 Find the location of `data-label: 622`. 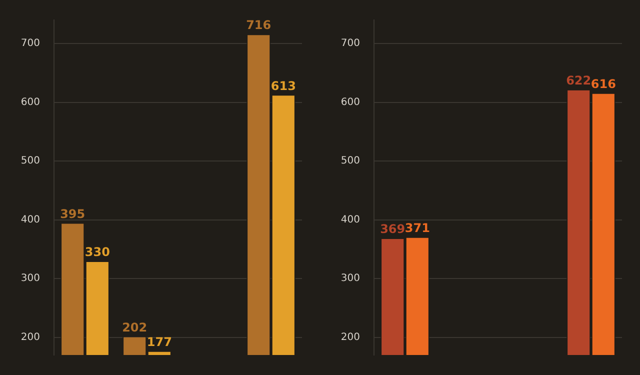

data-label: 622 is located at coordinates (579, 80).